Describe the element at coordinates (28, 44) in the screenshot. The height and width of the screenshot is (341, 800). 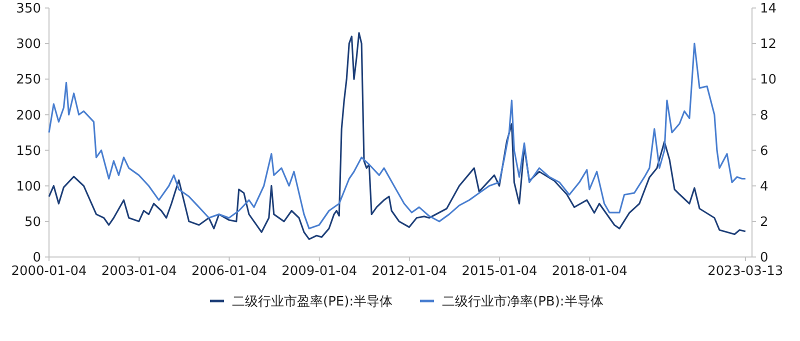
I see `y-tick-label: 300` at that location.